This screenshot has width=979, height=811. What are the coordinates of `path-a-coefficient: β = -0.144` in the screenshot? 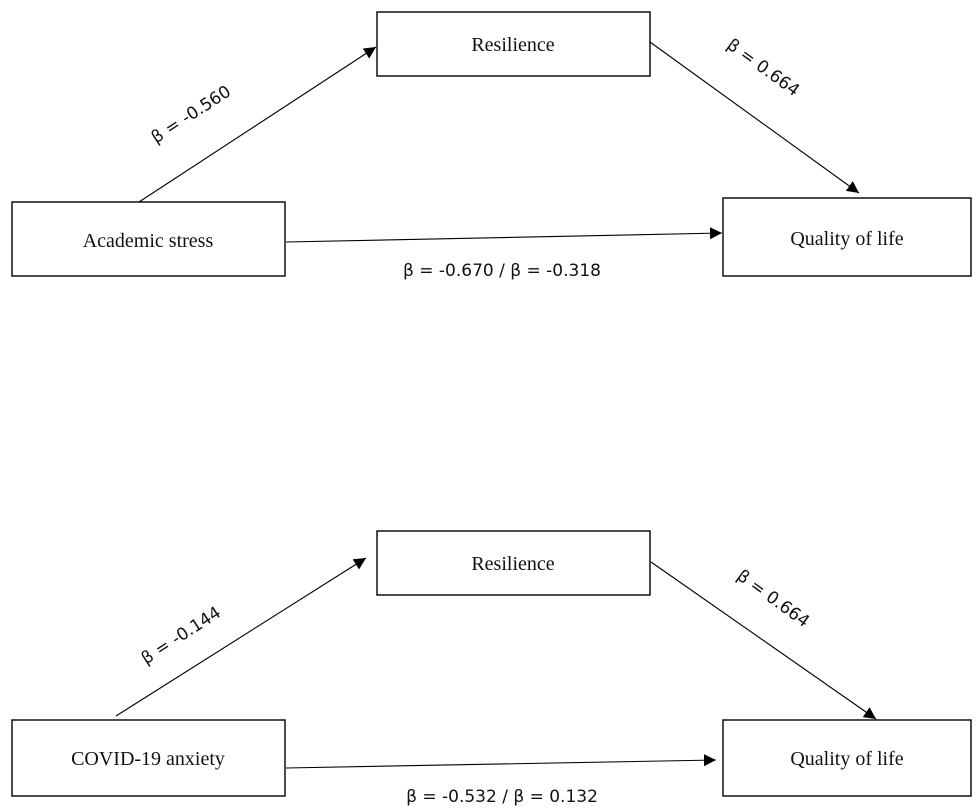 It's located at (181, 636).